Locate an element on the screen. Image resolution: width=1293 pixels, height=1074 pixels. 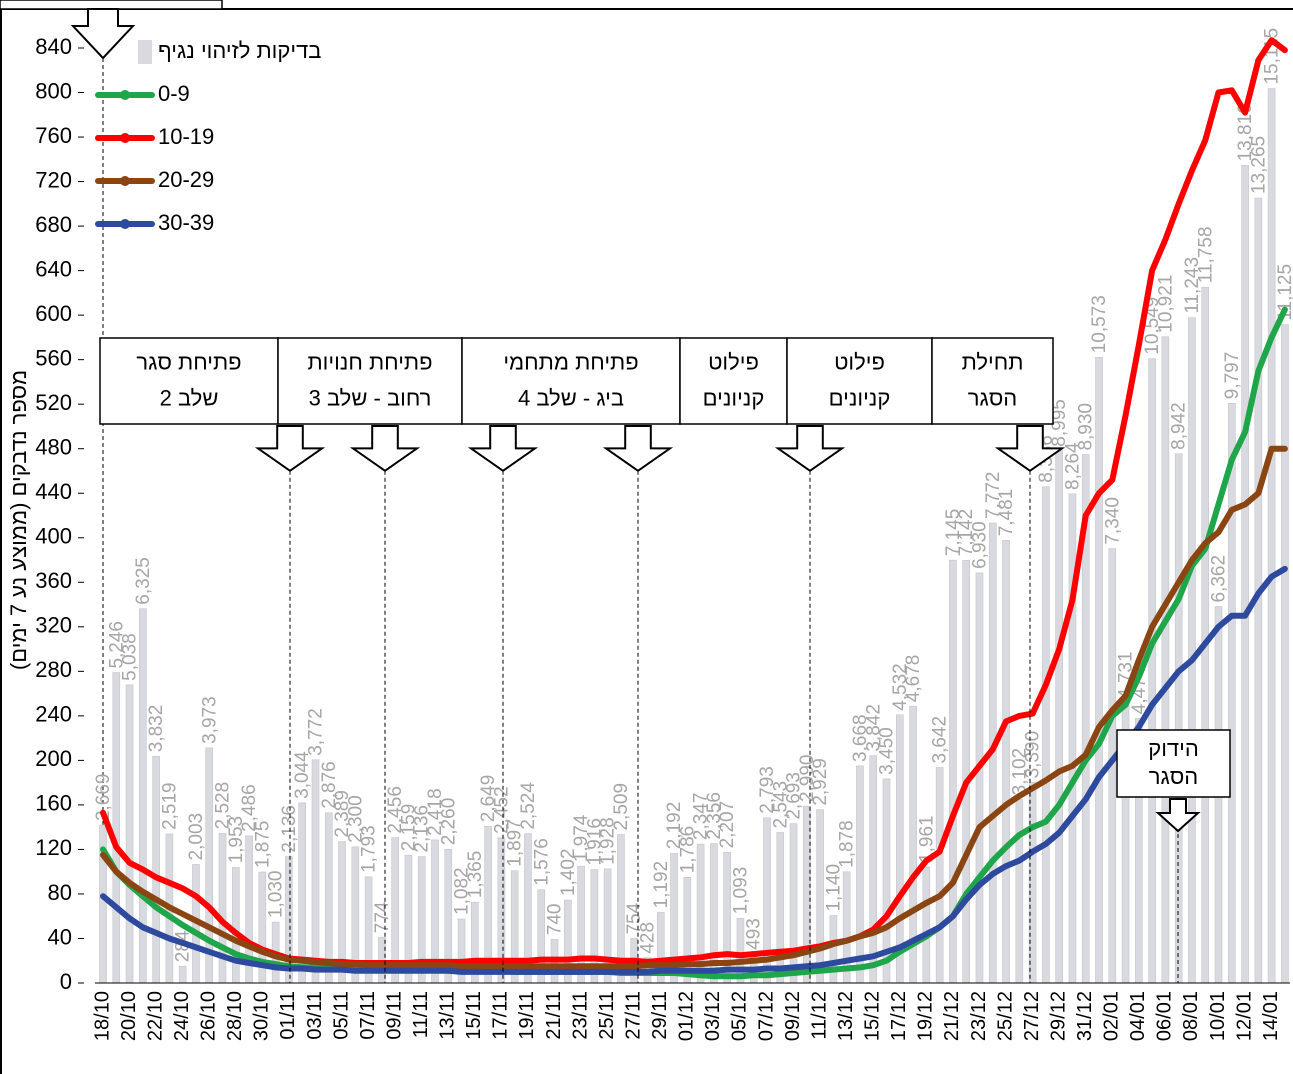
x-tick-label: 09/12 is located at coordinates (793, 1016).